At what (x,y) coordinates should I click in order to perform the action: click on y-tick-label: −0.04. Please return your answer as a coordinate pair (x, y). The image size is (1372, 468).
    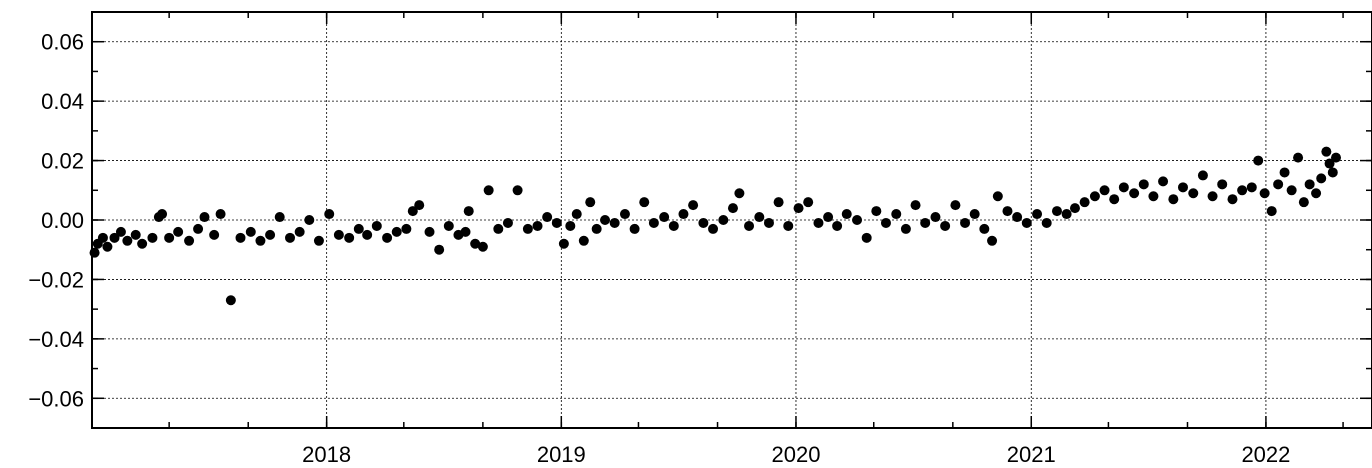
    Looking at the image, I should click on (56, 339).